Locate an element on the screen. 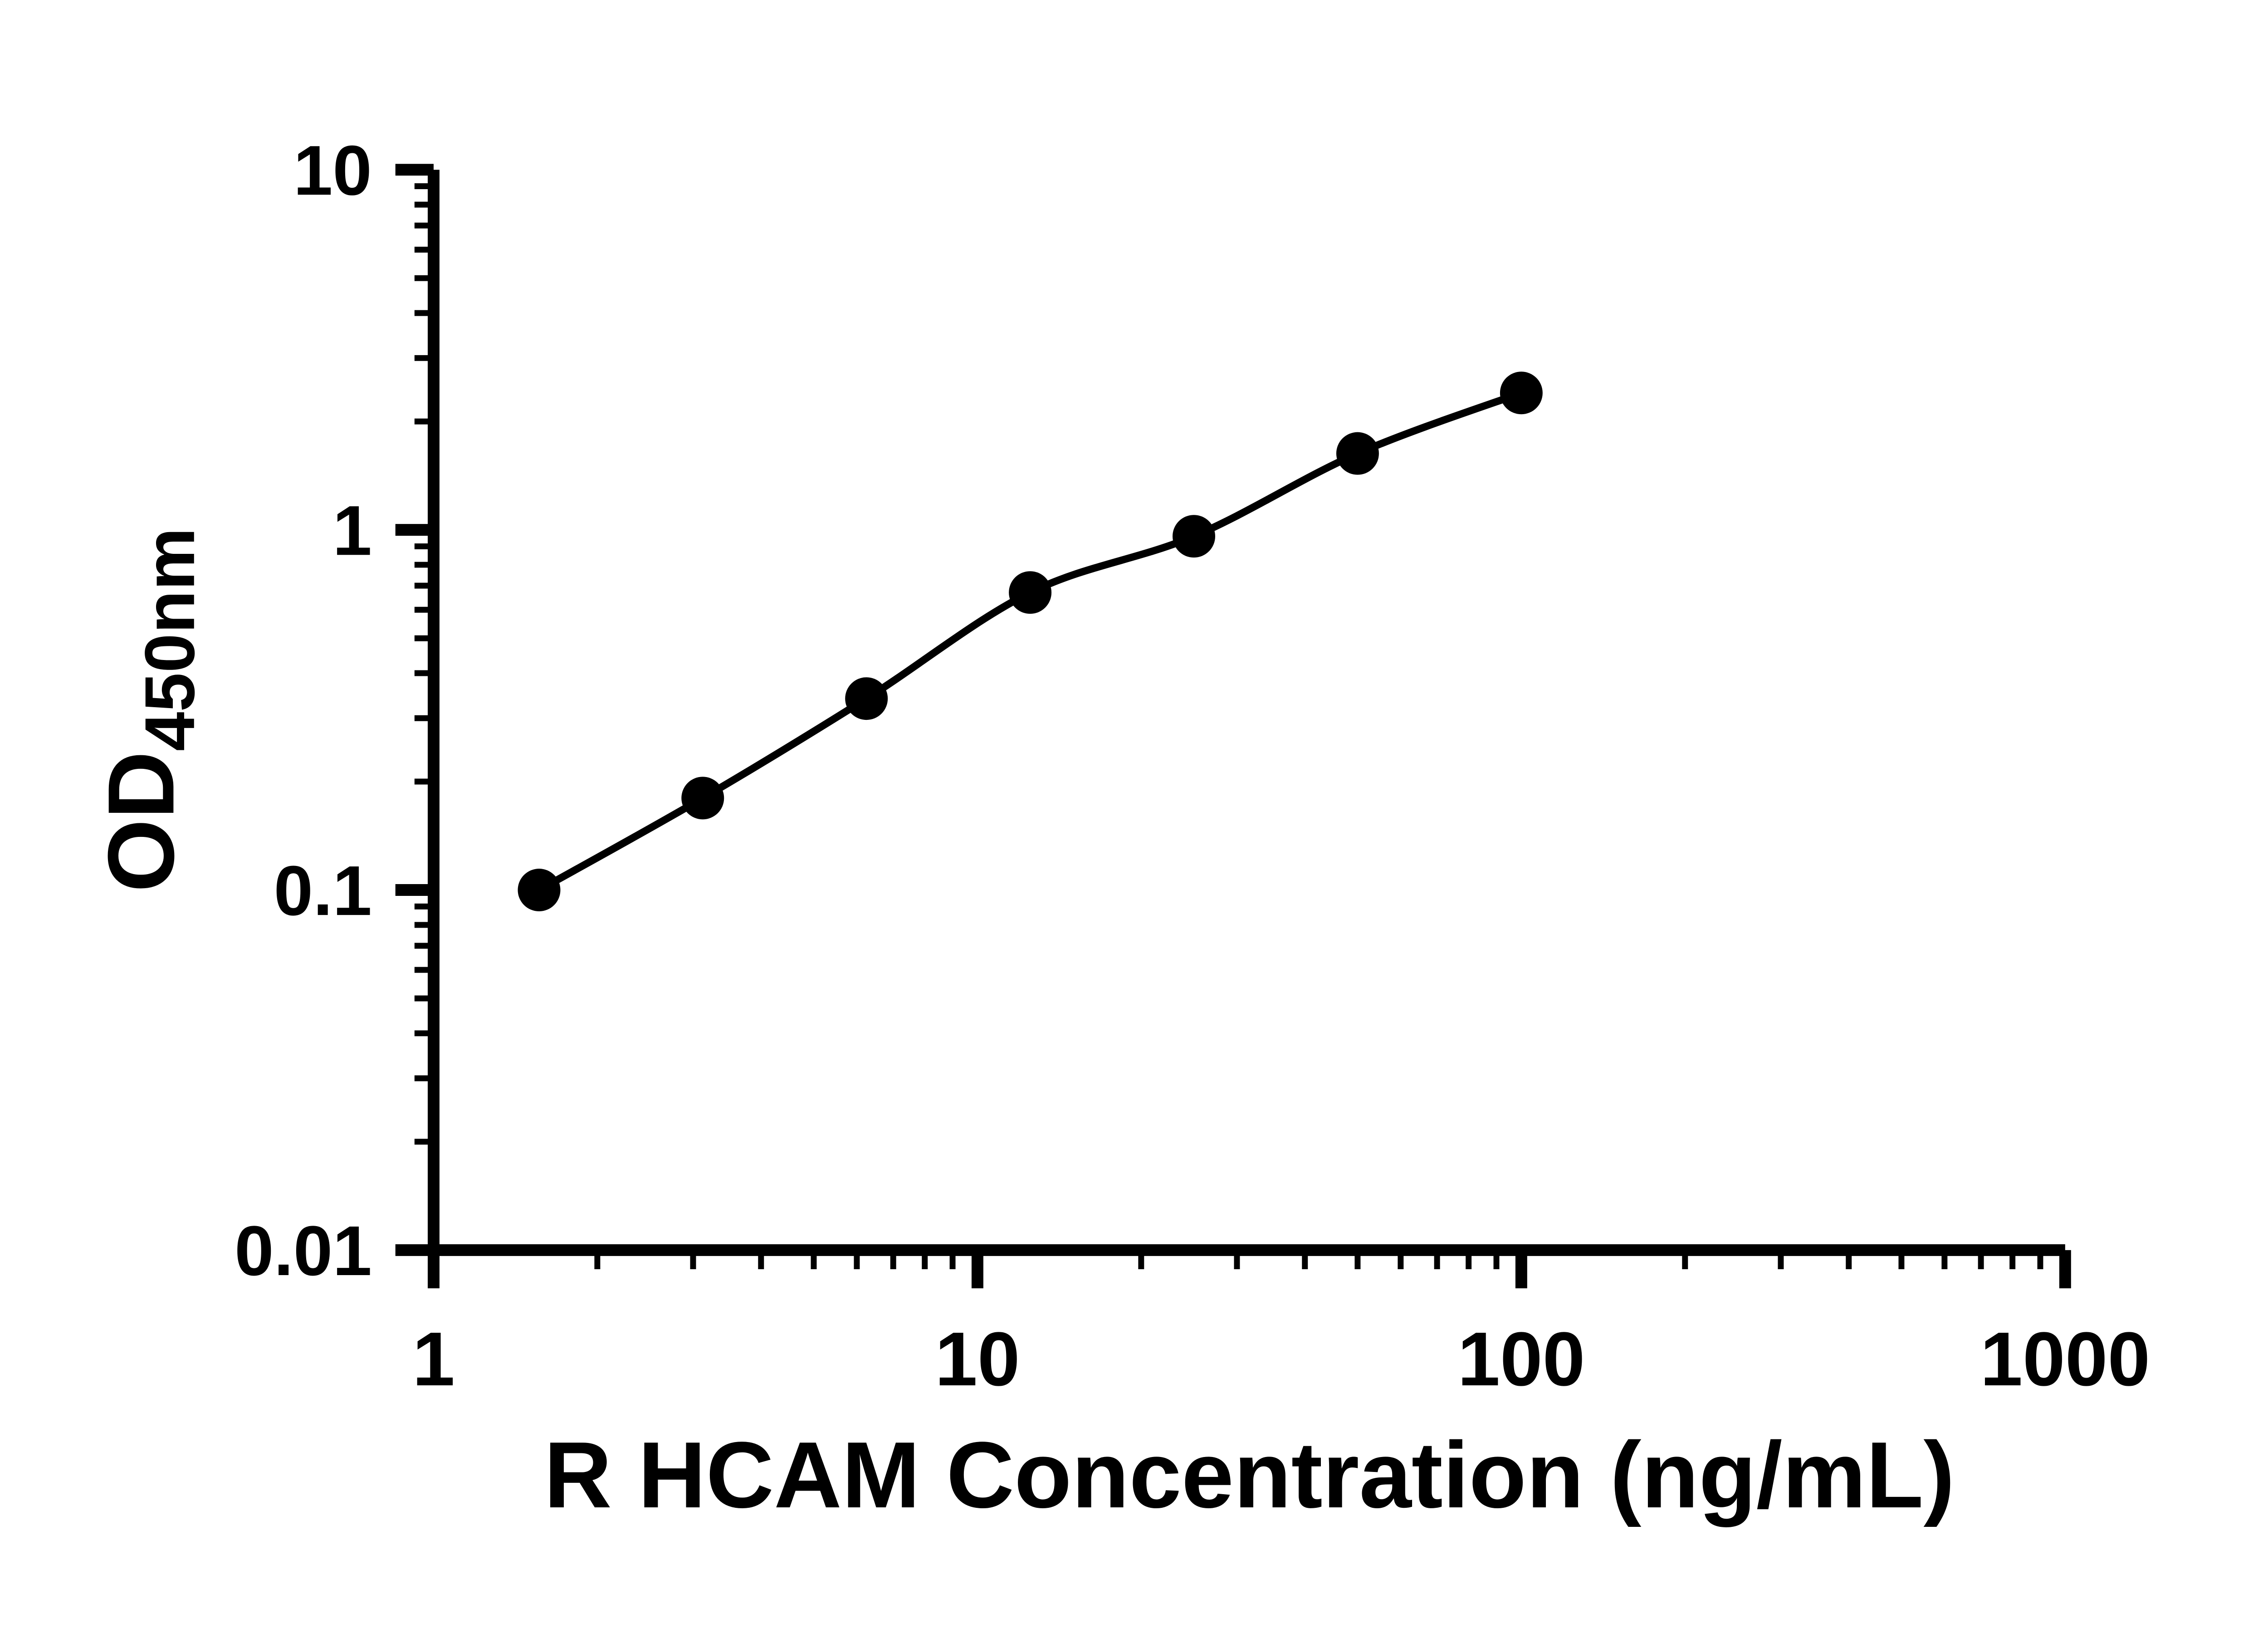 The image size is (2268, 1633). data-points is located at coordinates (1031, 642).